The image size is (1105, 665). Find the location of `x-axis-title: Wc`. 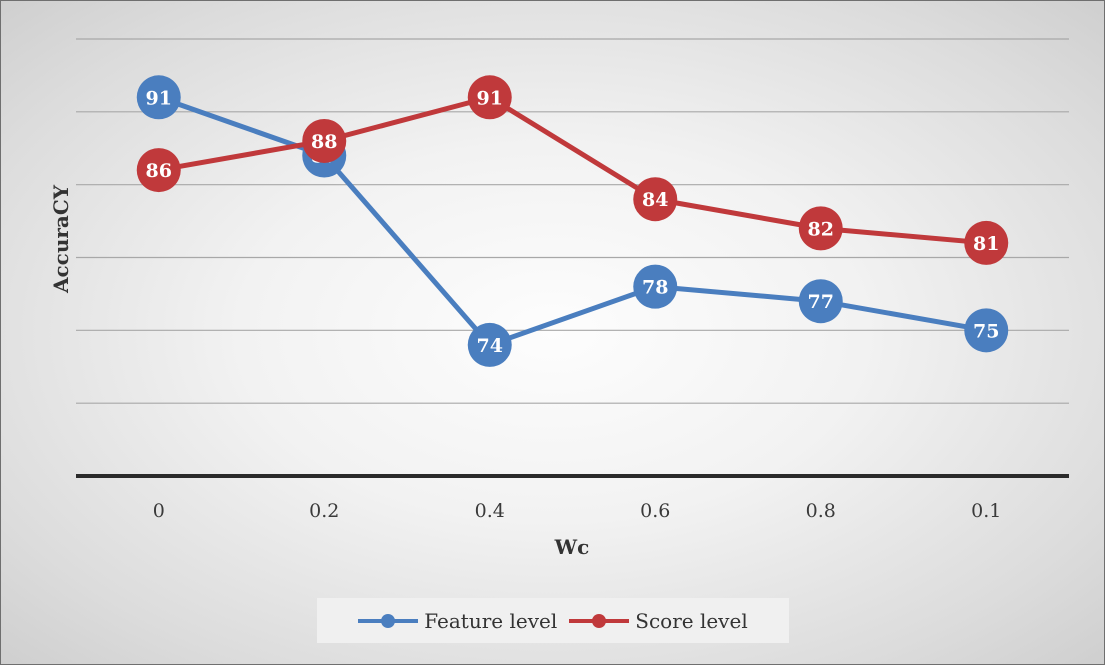

x-axis-title: Wc is located at coordinates (572, 547).